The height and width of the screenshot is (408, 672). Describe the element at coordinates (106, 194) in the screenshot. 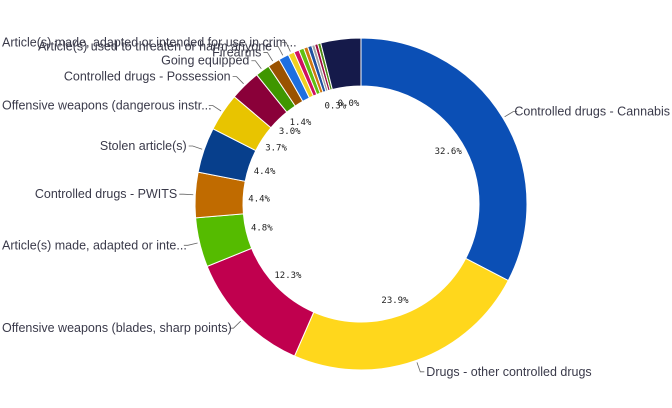

I see `slice-category-label: Controlled drugs - PWITS` at that location.